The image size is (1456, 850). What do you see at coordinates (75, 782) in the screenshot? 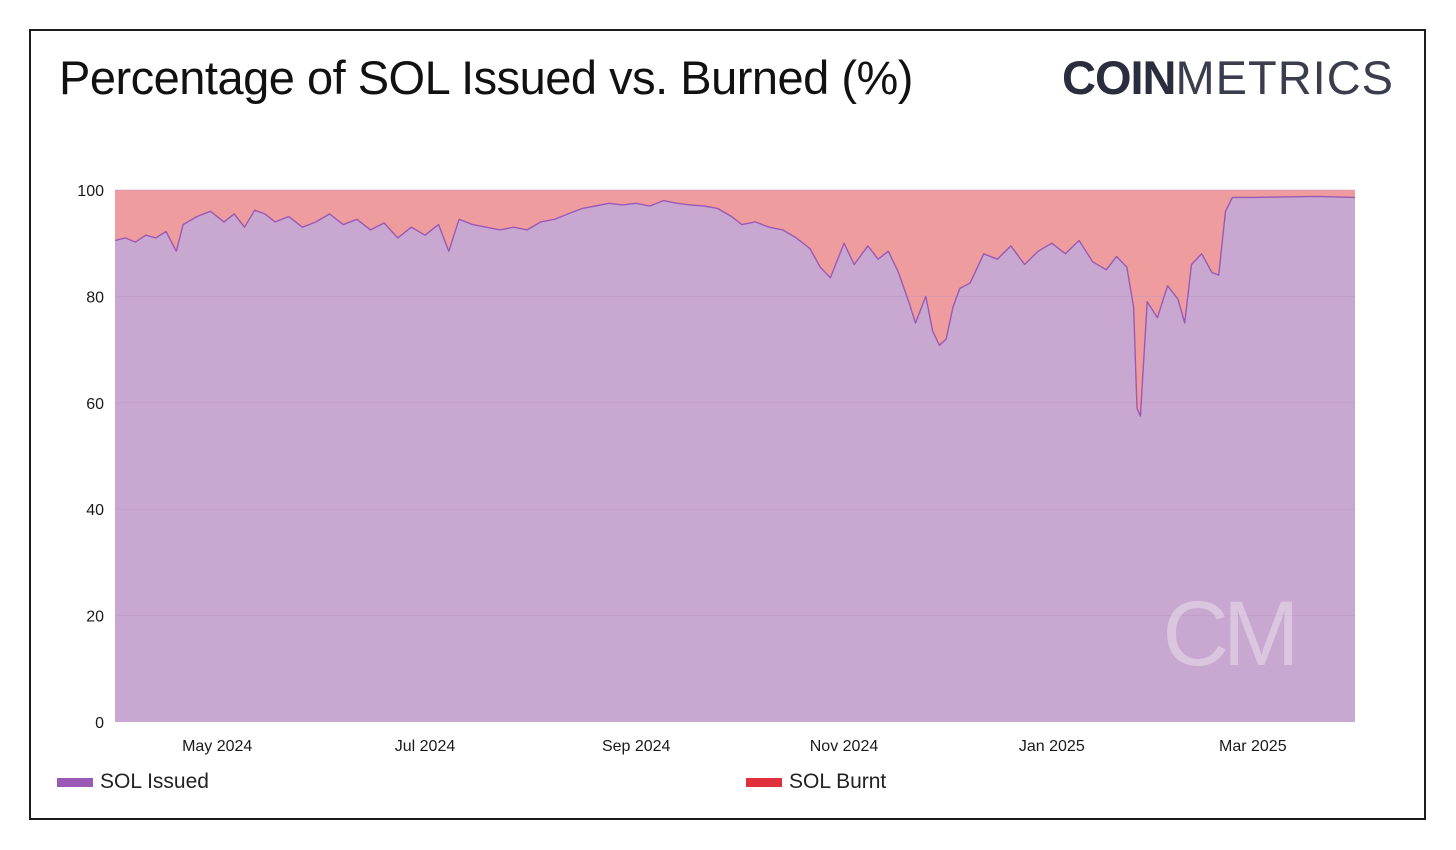
I see `legend-swatch-sol-issued` at bounding box center [75, 782].